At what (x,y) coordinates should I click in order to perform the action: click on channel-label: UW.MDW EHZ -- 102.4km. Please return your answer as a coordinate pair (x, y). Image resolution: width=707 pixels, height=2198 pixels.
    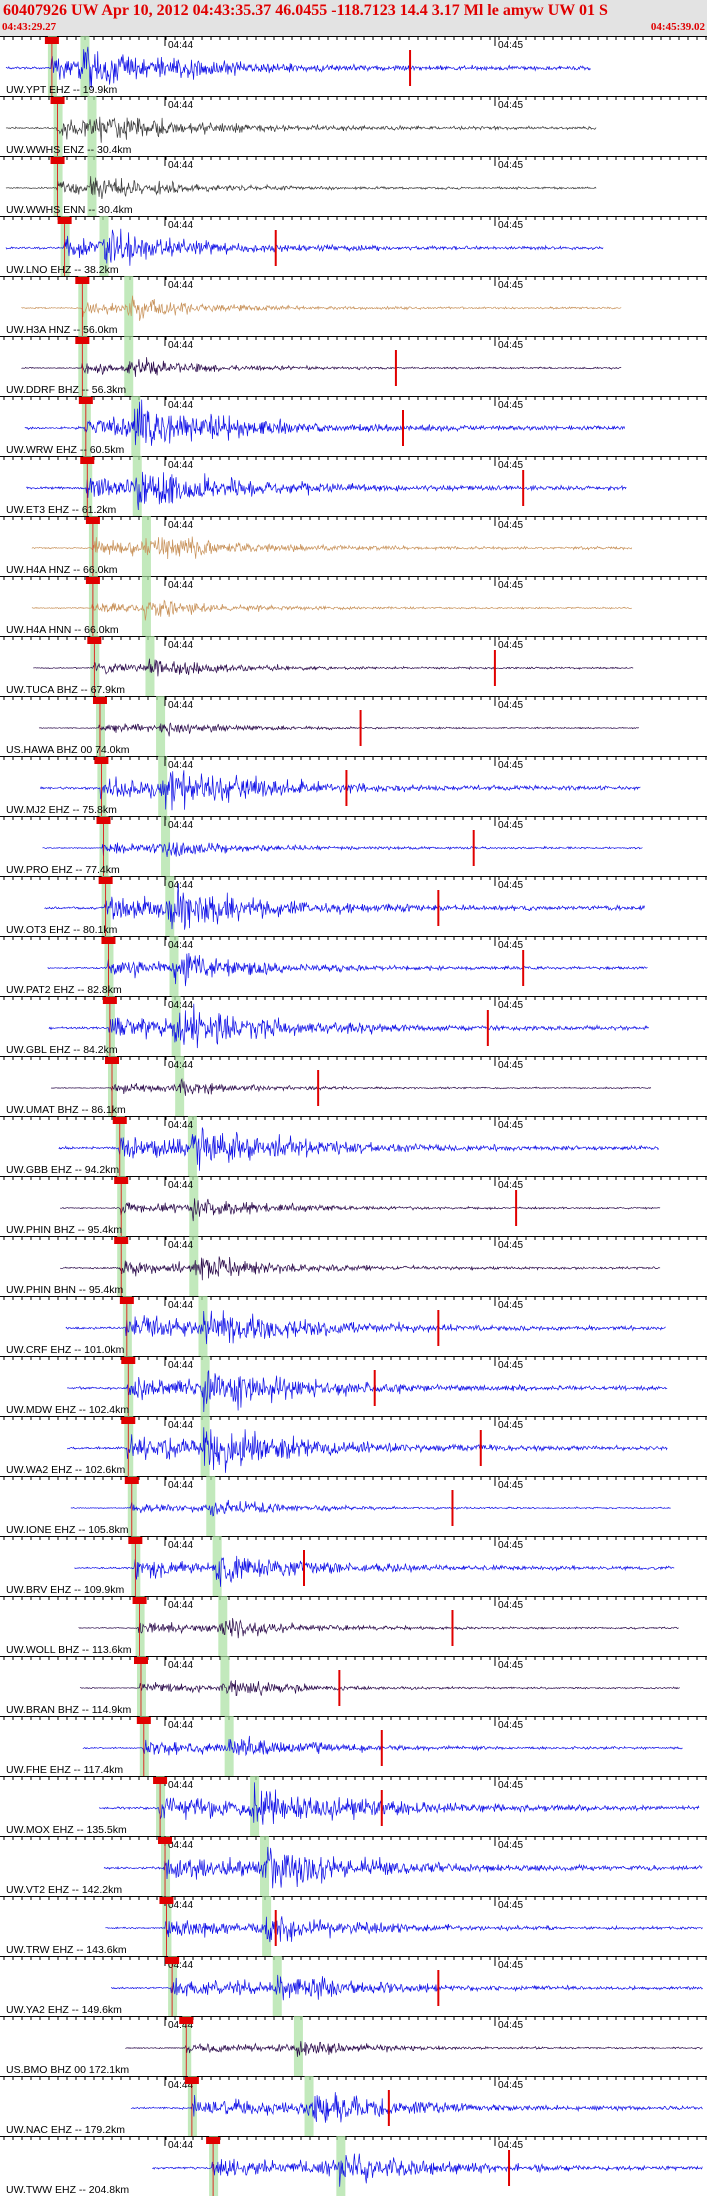
    Looking at the image, I should click on (67, 1410).